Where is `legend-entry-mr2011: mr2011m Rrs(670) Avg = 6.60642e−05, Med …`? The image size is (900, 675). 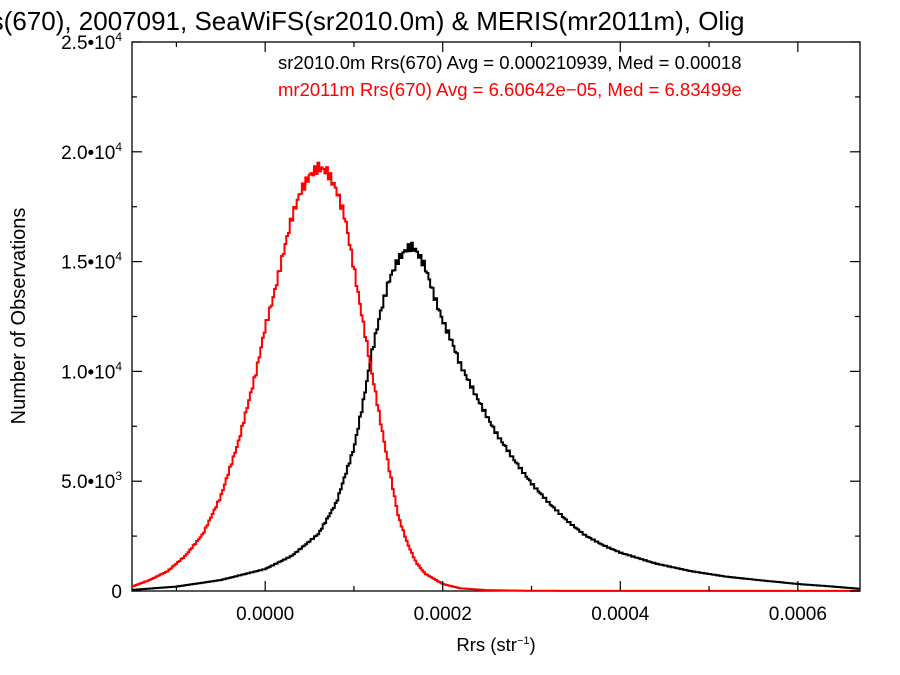
legend-entry-mr2011: mr2011m Rrs(670) Avg = 6.60642e−05, Med … is located at coordinates (510, 89).